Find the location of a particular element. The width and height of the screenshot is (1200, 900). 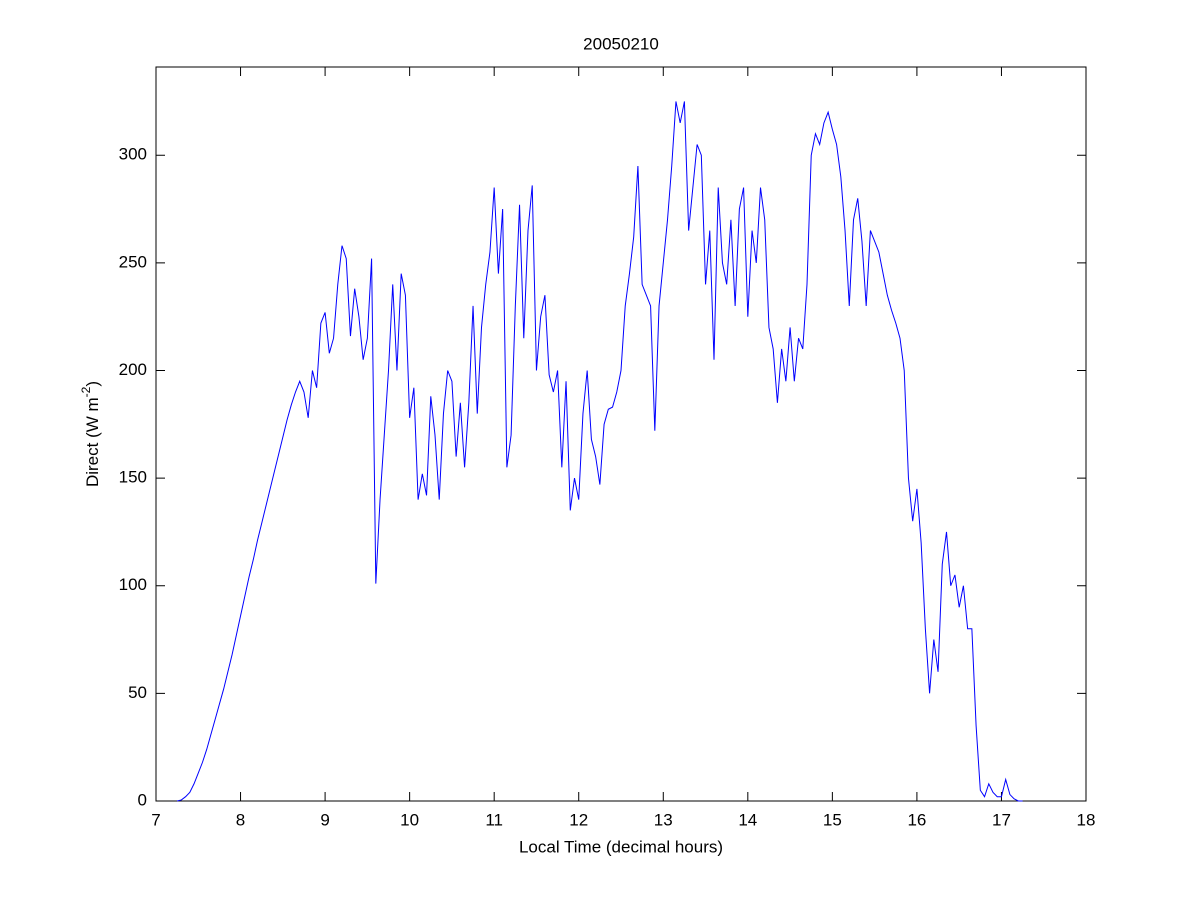

x-tick-label: 18 is located at coordinates (1086, 819).